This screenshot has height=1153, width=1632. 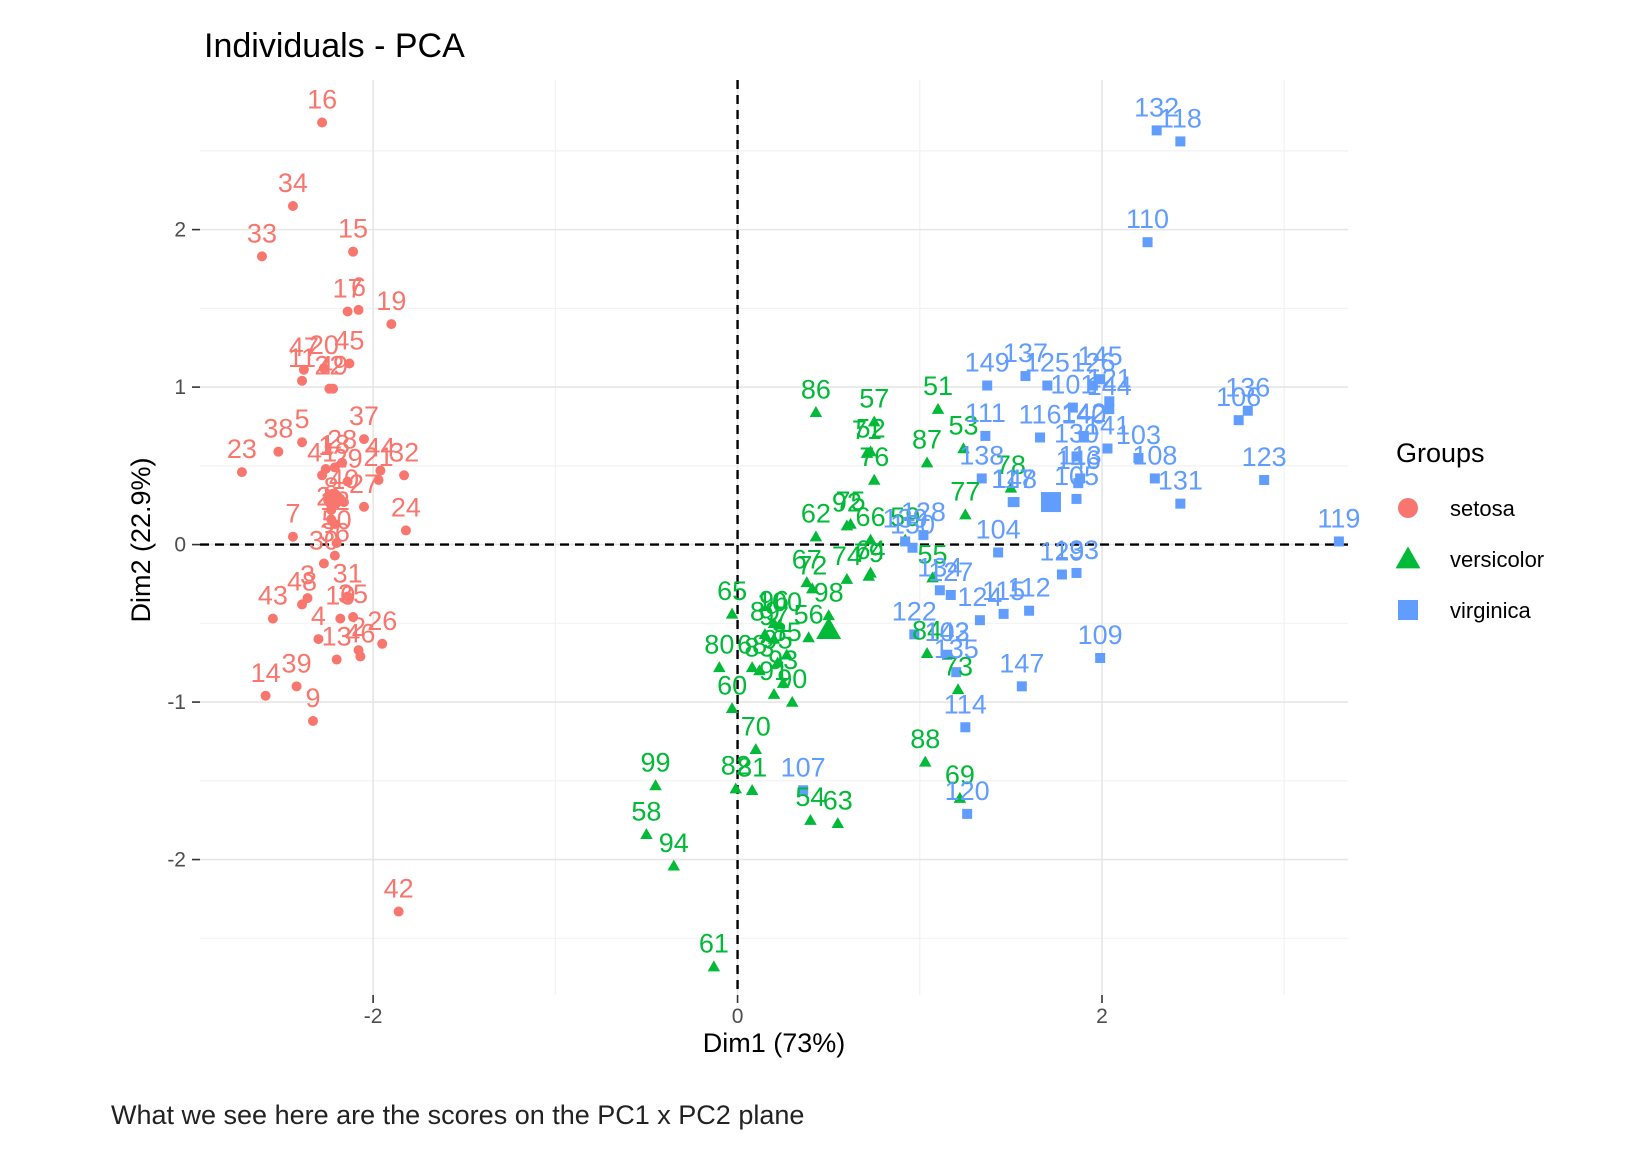 I want to click on point-label: 100, so click(x=779, y=602).